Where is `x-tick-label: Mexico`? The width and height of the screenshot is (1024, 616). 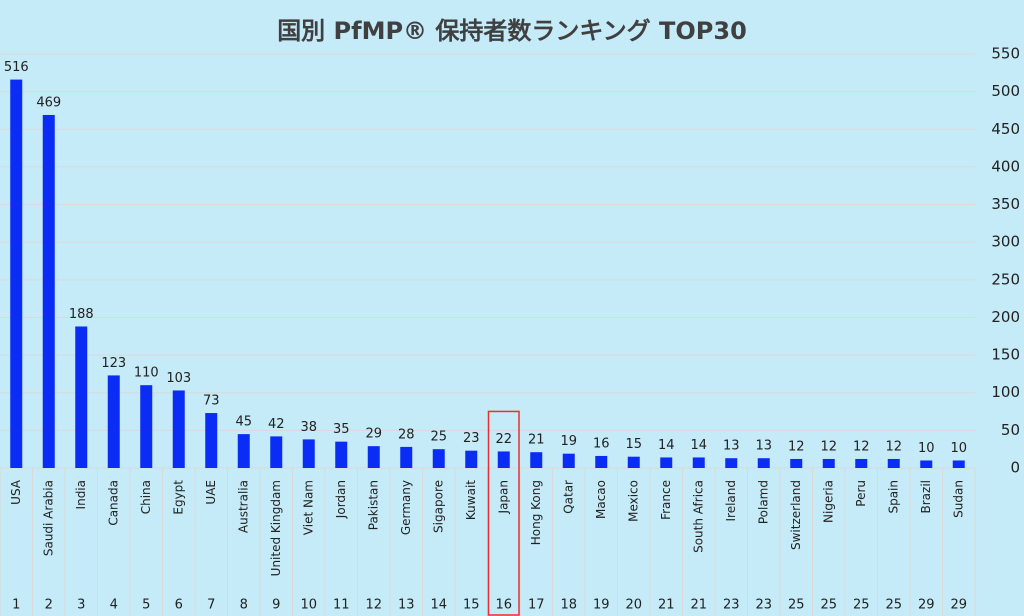 x-tick-label: Mexico is located at coordinates (633, 501).